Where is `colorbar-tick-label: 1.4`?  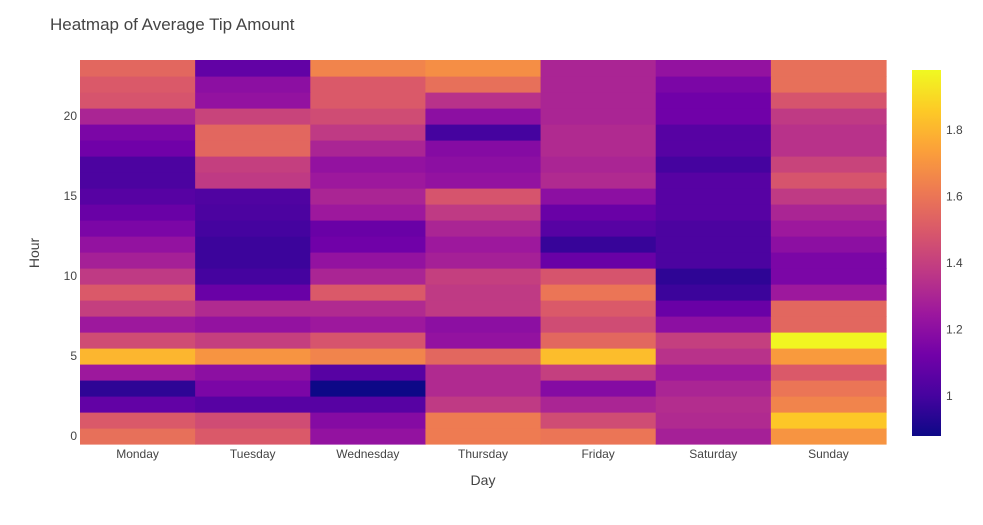
colorbar-tick-label: 1.4 is located at coordinates (954, 263).